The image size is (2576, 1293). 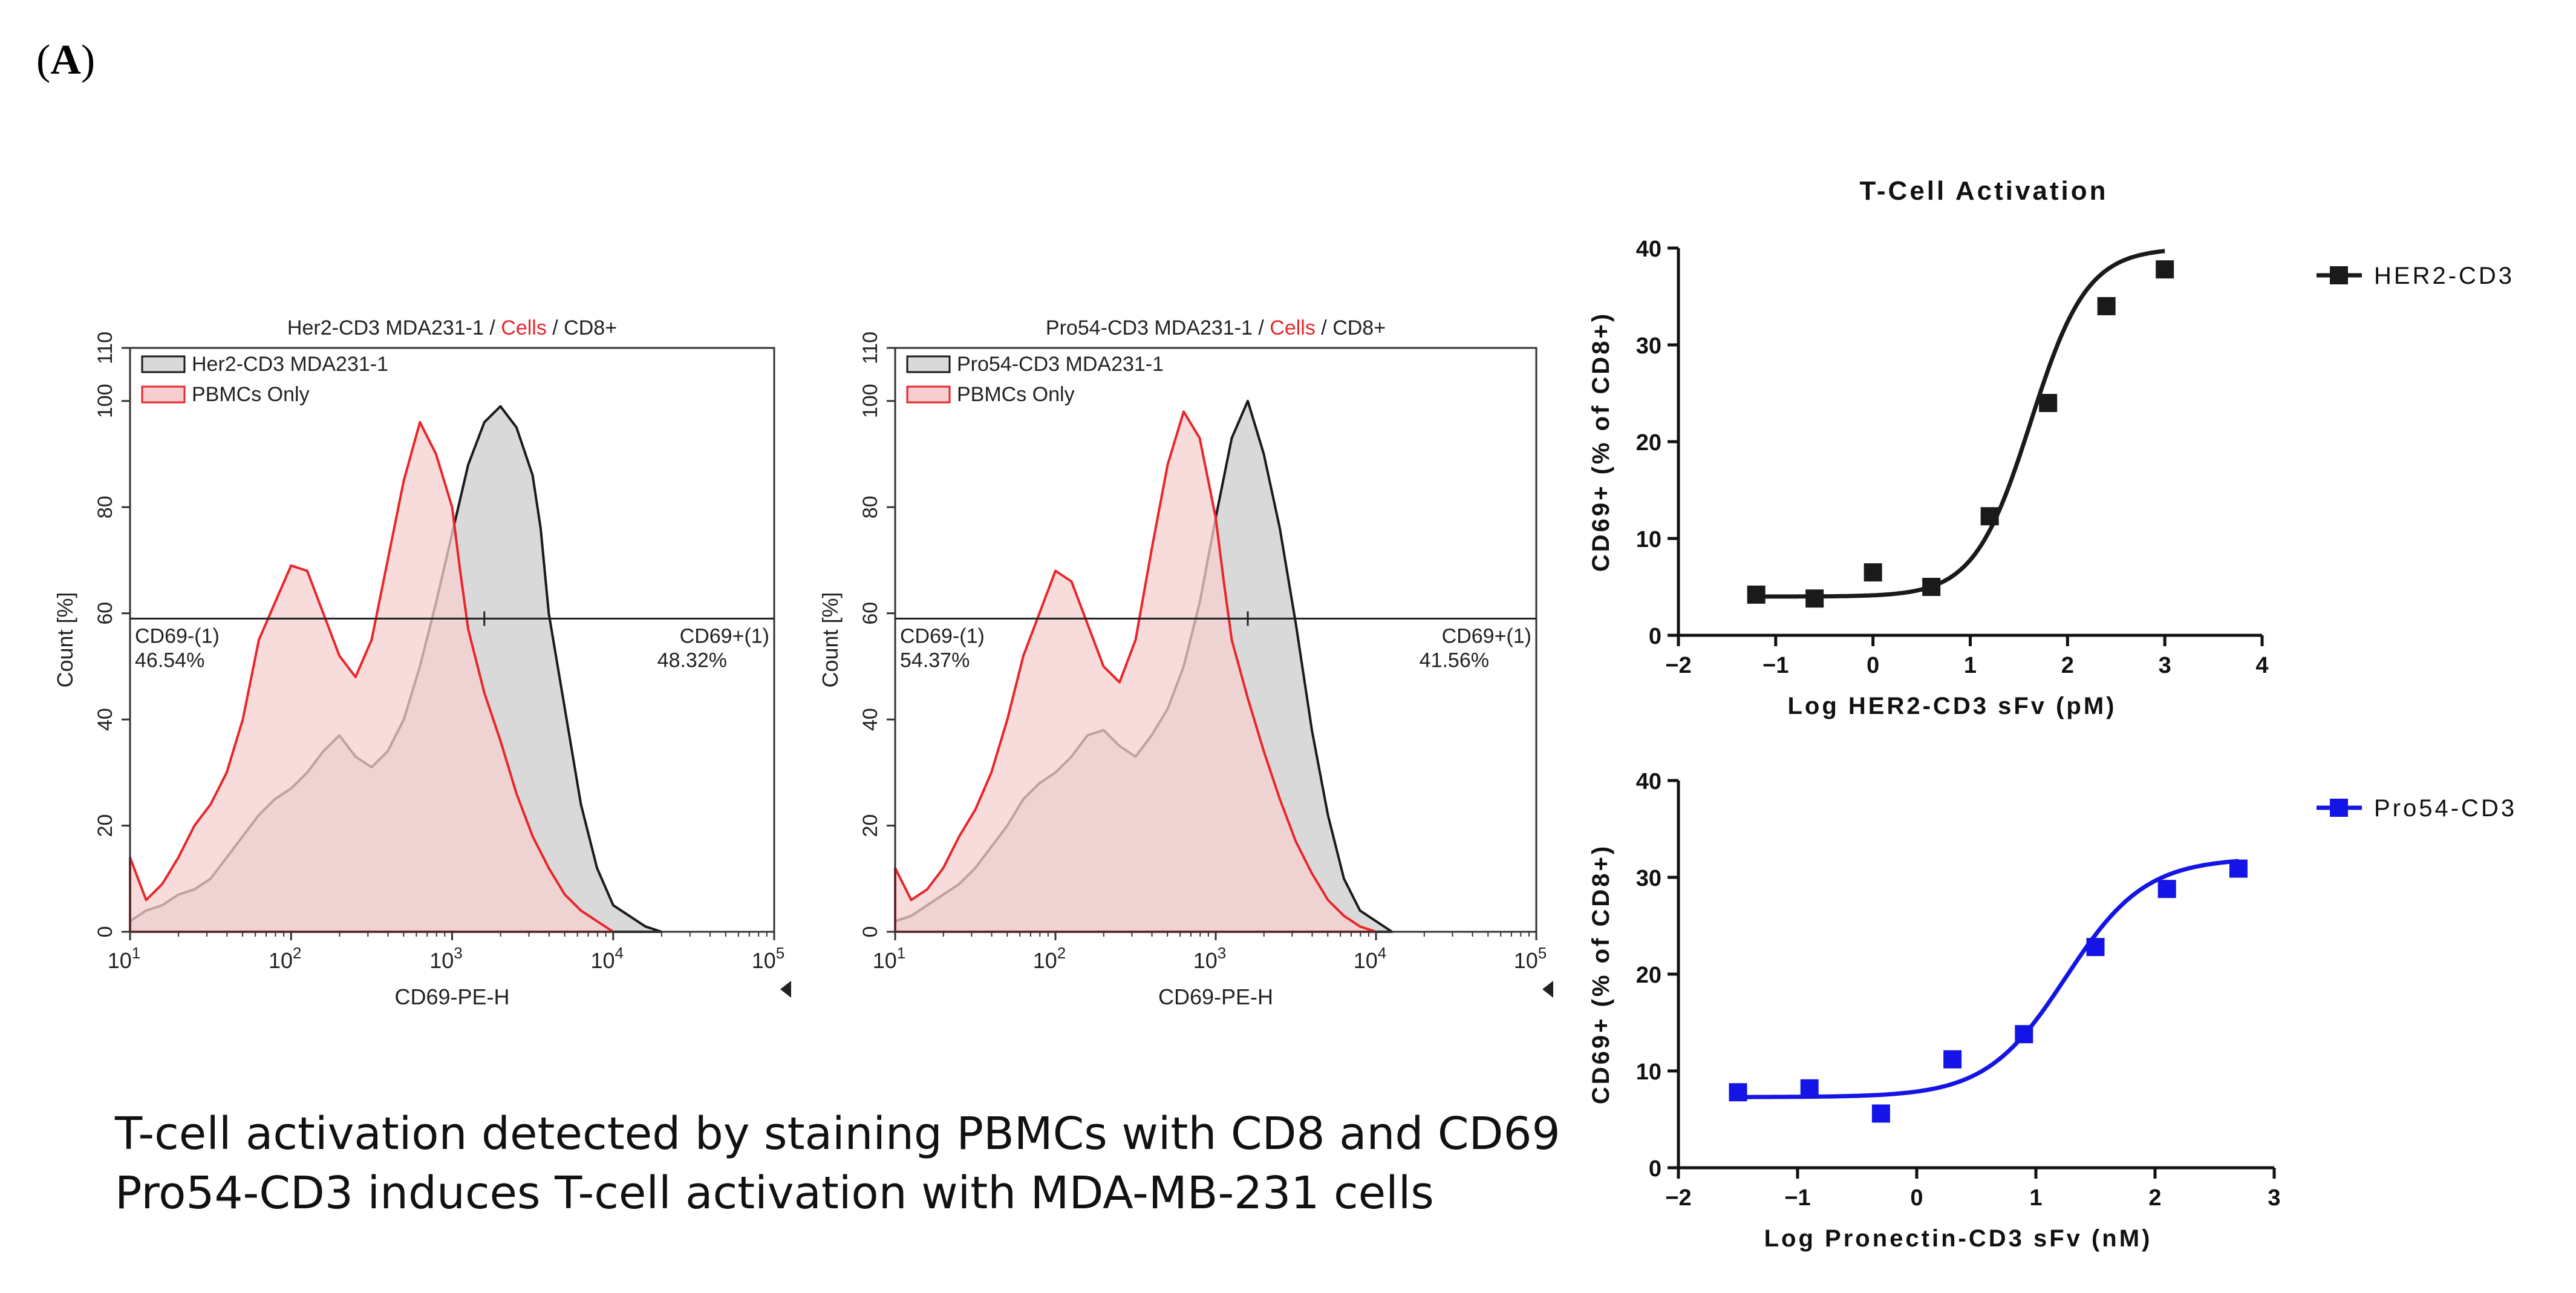 What do you see at coordinates (177, 636) in the screenshot?
I see `gate-left-label: CD69-(1)` at bounding box center [177, 636].